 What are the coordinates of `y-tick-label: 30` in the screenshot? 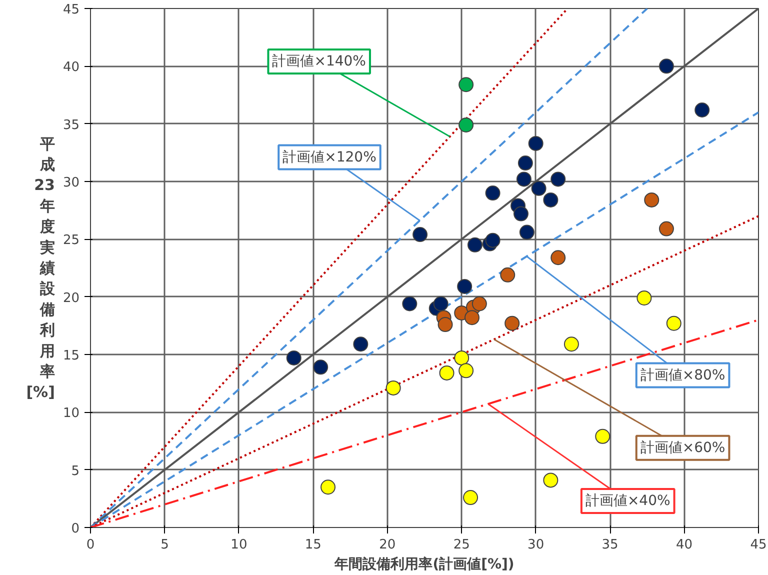 It's located at (71, 183).